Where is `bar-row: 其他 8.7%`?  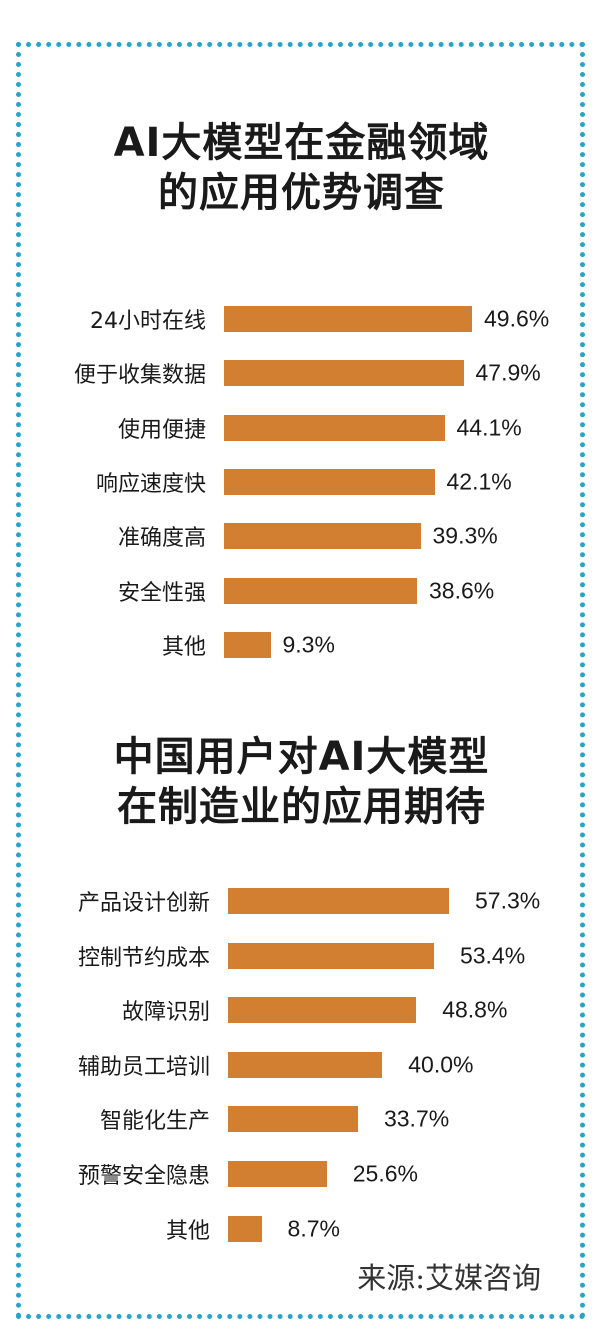
bar-row: 其他 8.7% is located at coordinates (301, 1229).